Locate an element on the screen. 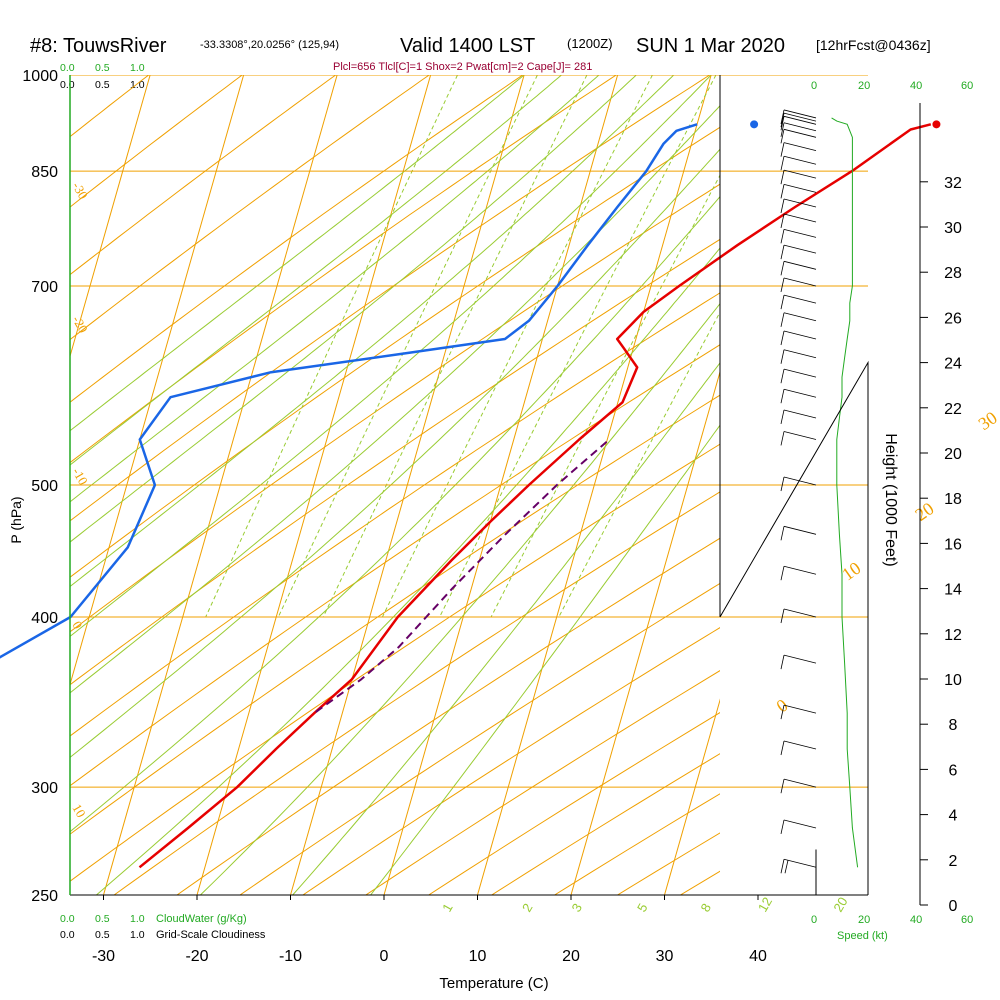 This screenshot has width=1000, height=1000. height-tick-label: 20 is located at coordinates (953, 454).